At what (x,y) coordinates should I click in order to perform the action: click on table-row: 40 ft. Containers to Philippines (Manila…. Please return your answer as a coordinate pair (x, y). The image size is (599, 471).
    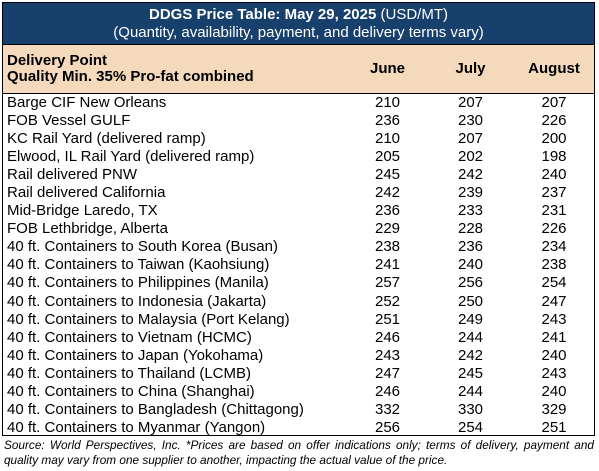
    Looking at the image, I should click on (298, 283).